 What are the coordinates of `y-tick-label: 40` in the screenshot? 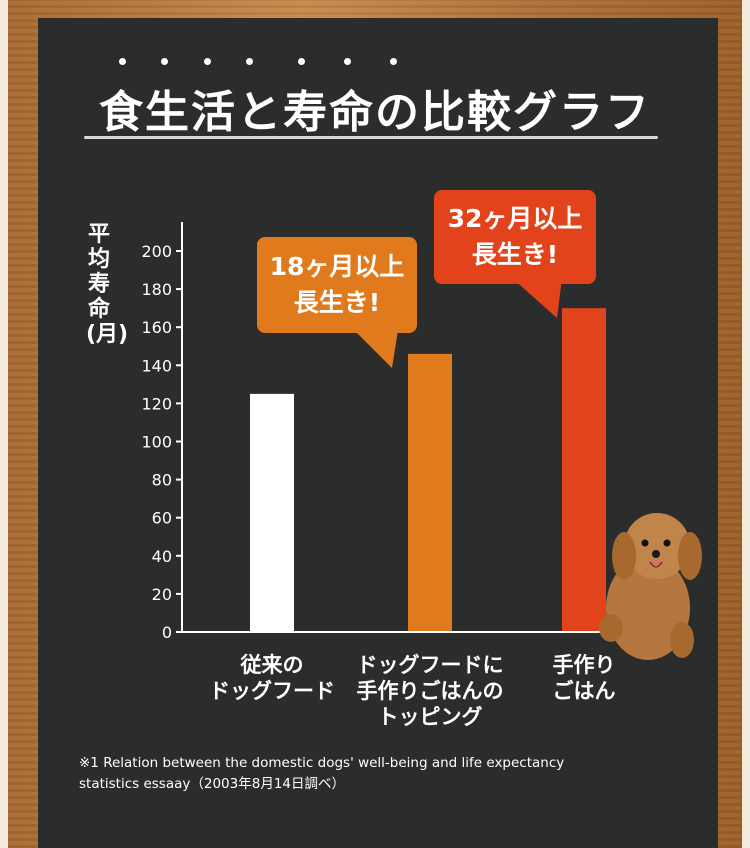 It's located at (162, 556).